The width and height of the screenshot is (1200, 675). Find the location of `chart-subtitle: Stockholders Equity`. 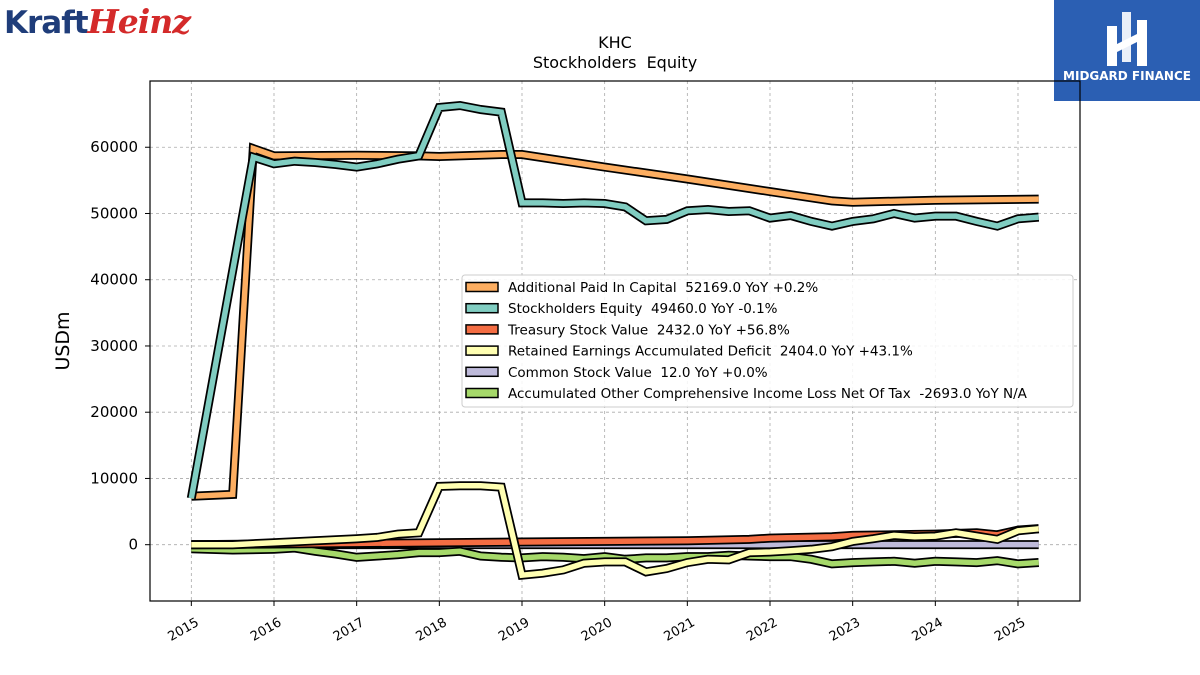

chart-subtitle: Stockholders Equity is located at coordinates (615, 62).